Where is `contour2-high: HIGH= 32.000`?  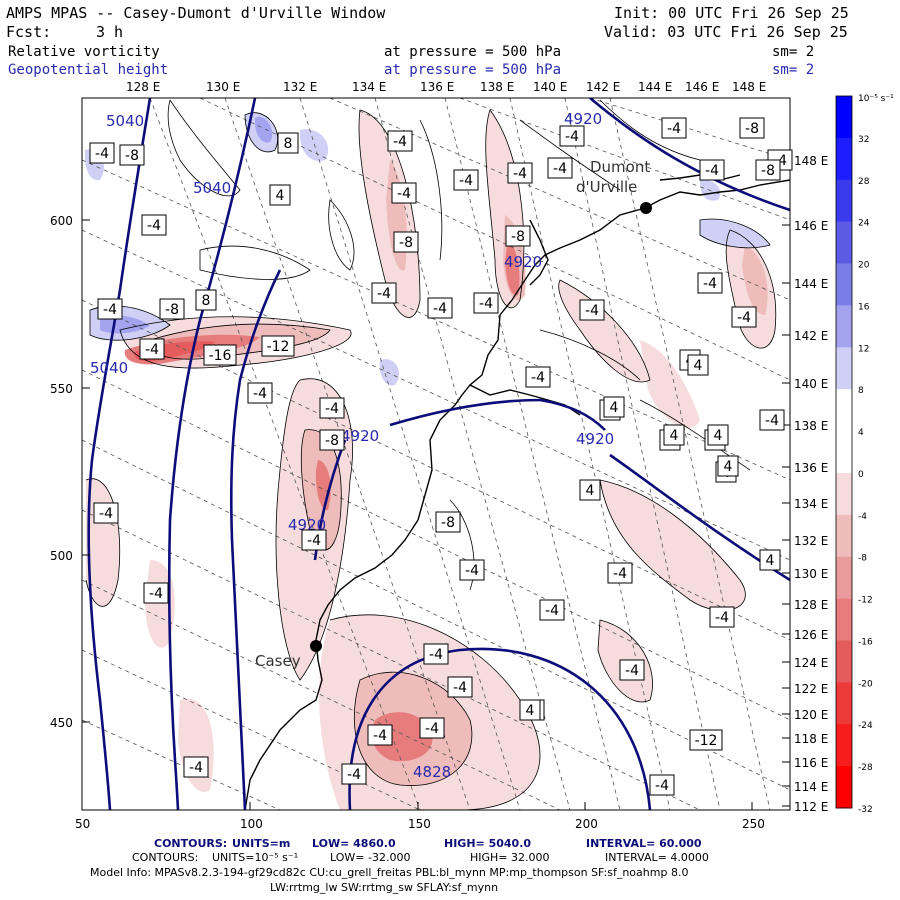
contour2-high: HIGH= 32.000 is located at coordinates (510, 857).